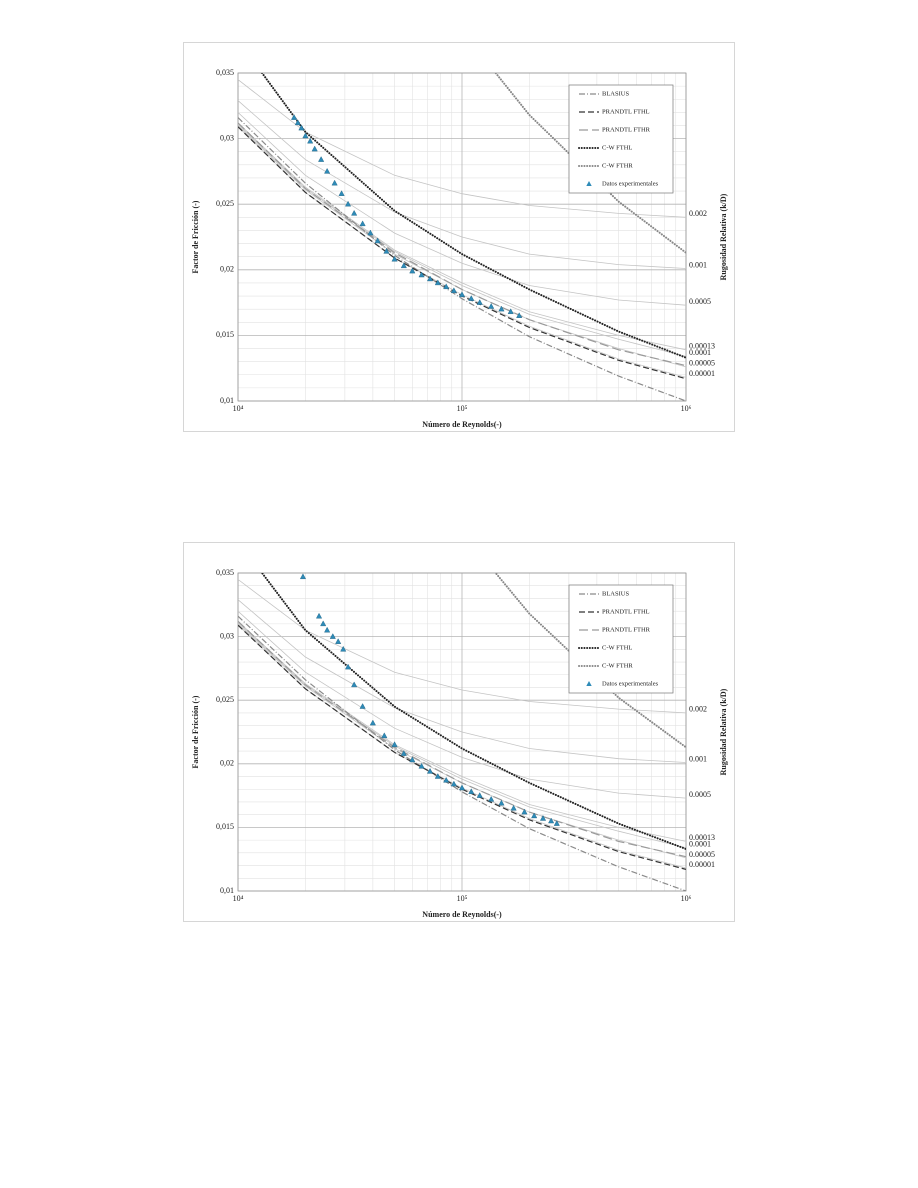 Image resolution: width=918 pixels, height=1188 pixels. I want to click on plot-area, so click(462, 732).